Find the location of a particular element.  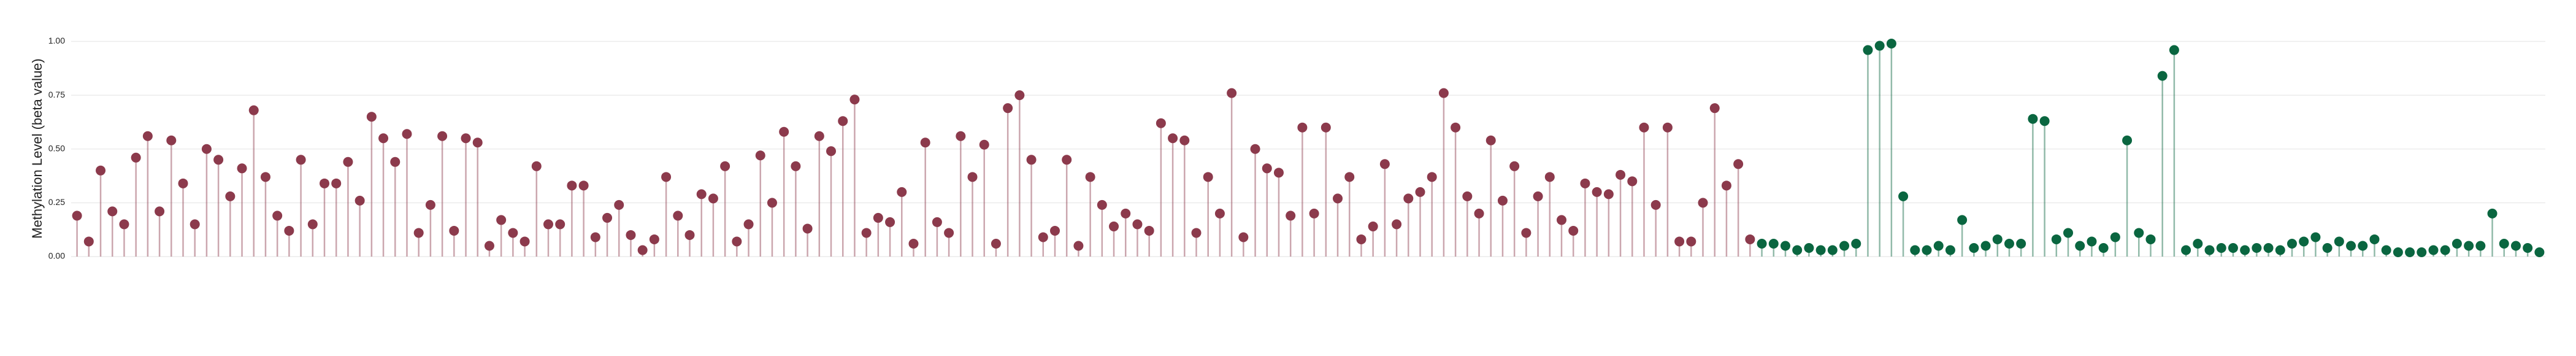

y-axis-label: Methylation Level (beta value) is located at coordinates (37, 148).